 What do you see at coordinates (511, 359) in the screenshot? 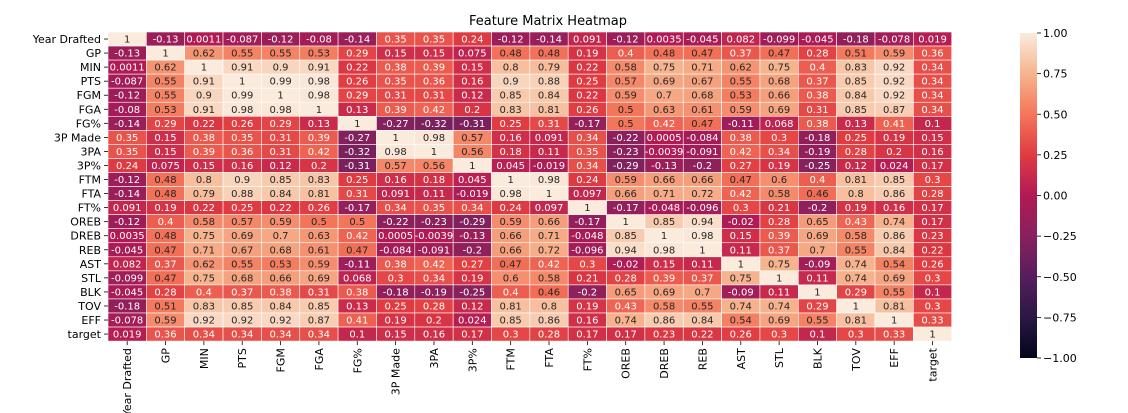
I see `x-tick-label: FTM` at bounding box center [511, 359].